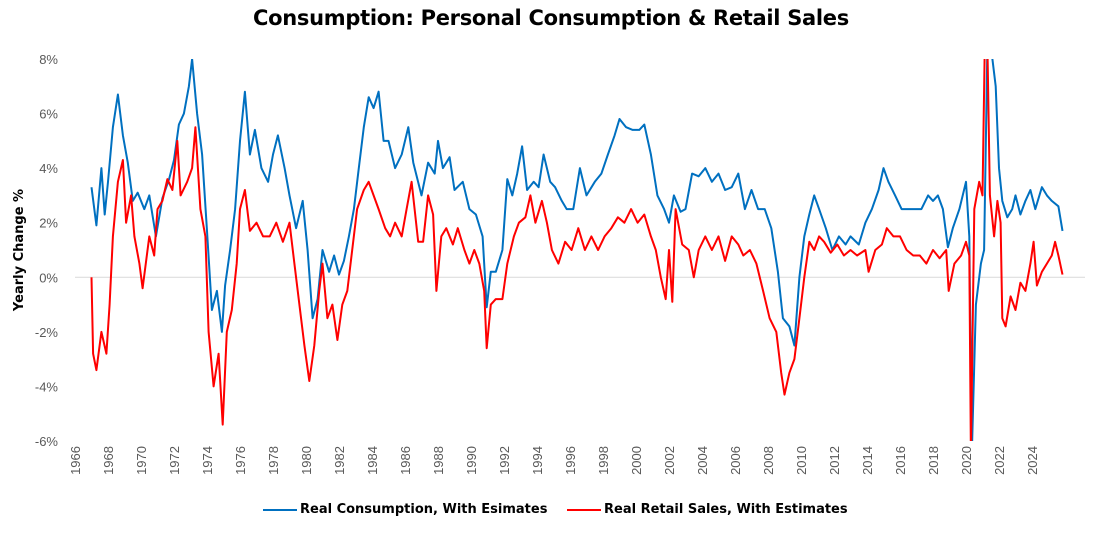  What do you see at coordinates (537, 460) in the screenshot?
I see `x-tick-label: 1994` at bounding box center [537, 460].